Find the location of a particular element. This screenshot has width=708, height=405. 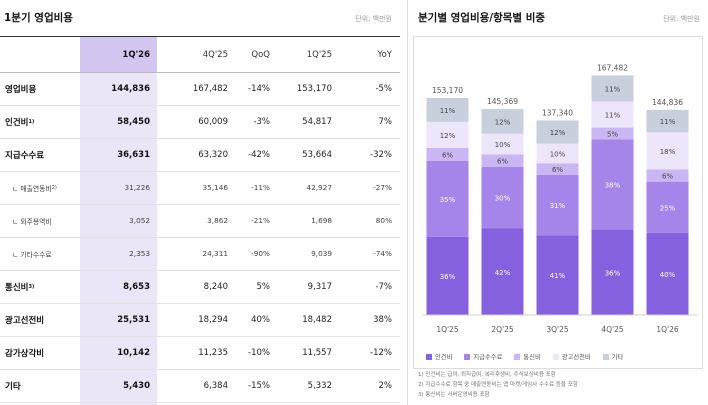

chart-legend: 인건비 지급수수료 통신비 광고선전비 기타 is located at coordinates (524, 356).